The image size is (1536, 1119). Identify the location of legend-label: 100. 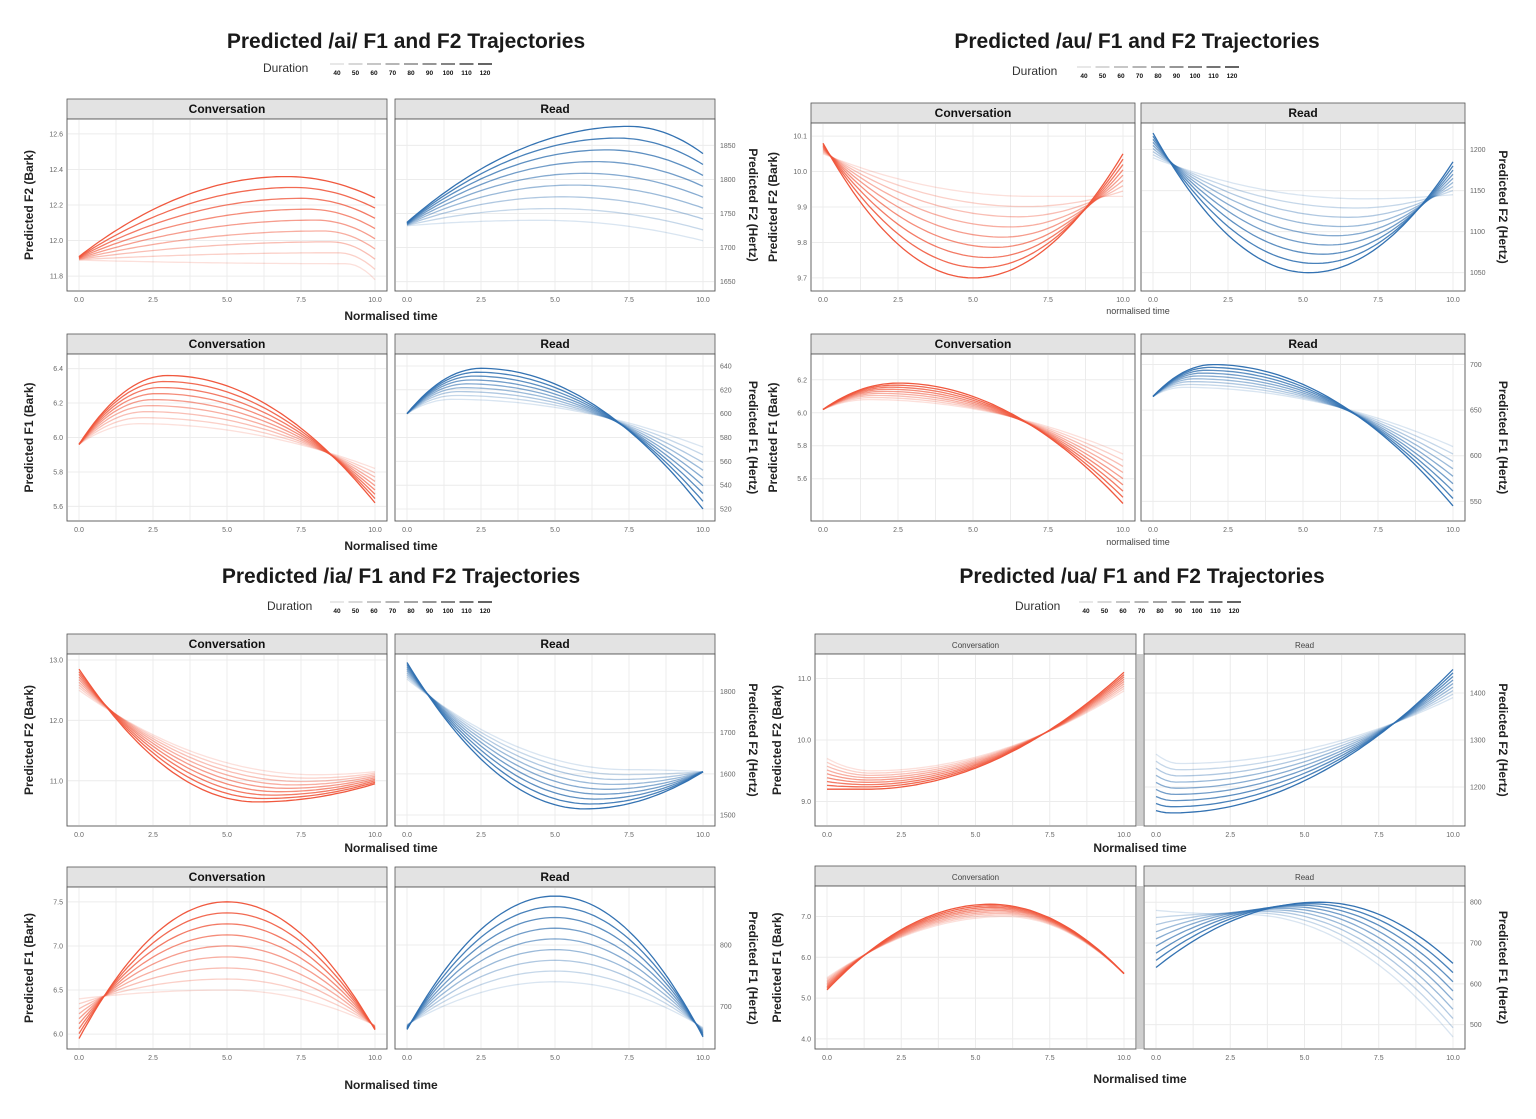
(1197, 611).